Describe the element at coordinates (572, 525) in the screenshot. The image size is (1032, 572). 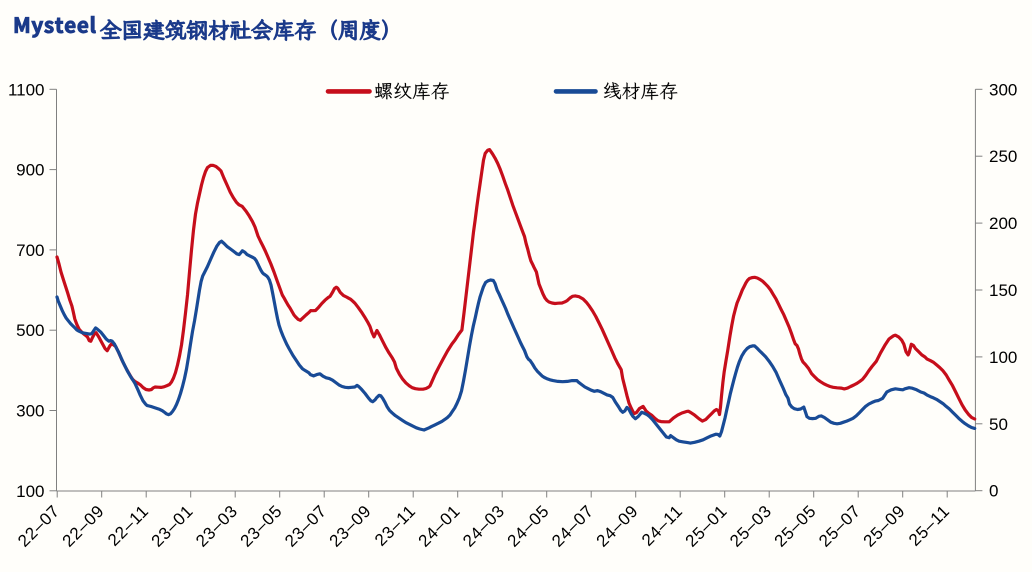
I see `svg-text: 24–07` at that location.